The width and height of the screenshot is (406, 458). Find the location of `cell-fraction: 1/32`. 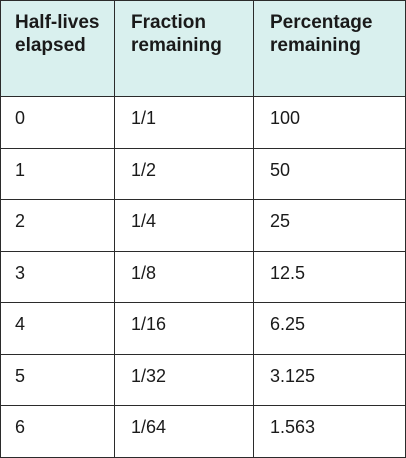

cell-fraction: 1/32 is located at coordinates (184, 379).